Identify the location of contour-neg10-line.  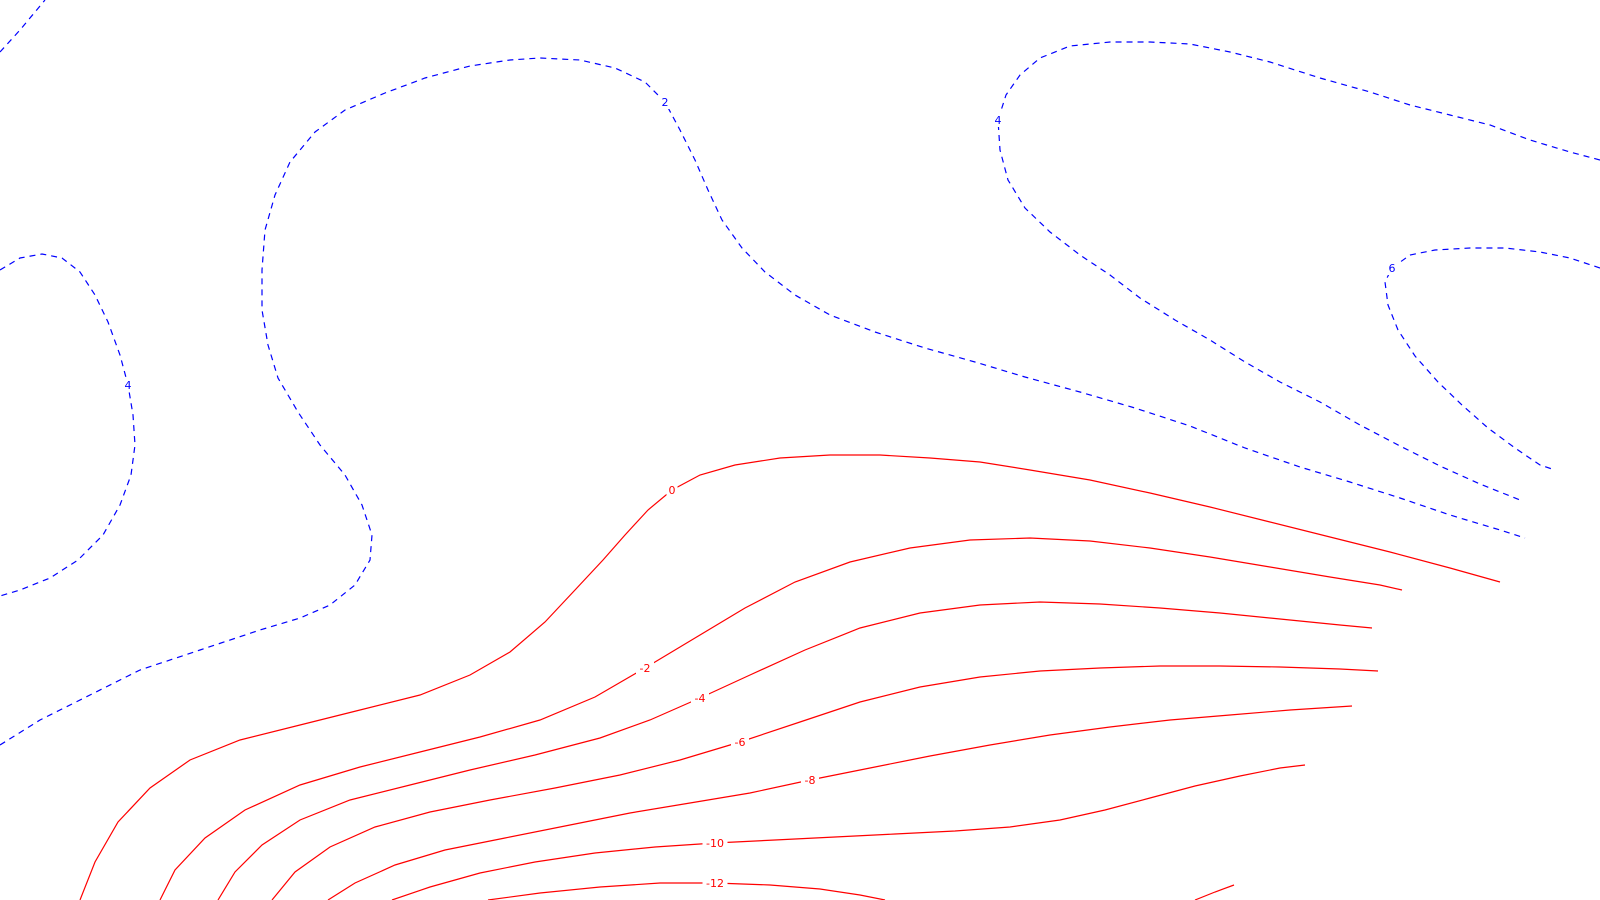
(848, 832).